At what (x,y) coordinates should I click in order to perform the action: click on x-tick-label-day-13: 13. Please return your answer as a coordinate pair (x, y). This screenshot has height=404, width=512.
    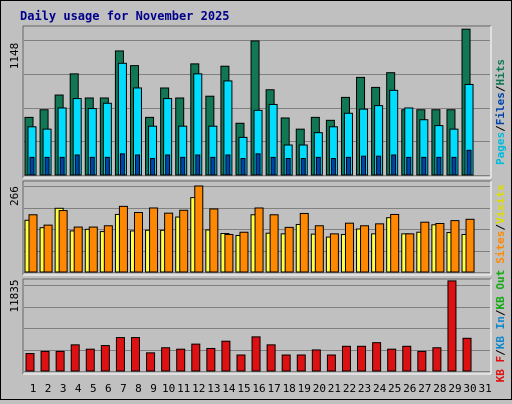
    Looking at the image, I should click on (213, 388).